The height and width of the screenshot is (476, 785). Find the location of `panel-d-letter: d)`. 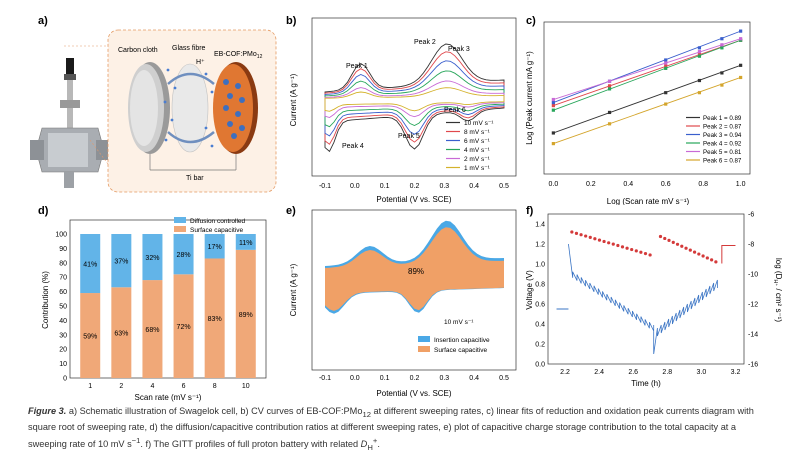

panel-d-letter: d) is located at coordinates (43, 211).